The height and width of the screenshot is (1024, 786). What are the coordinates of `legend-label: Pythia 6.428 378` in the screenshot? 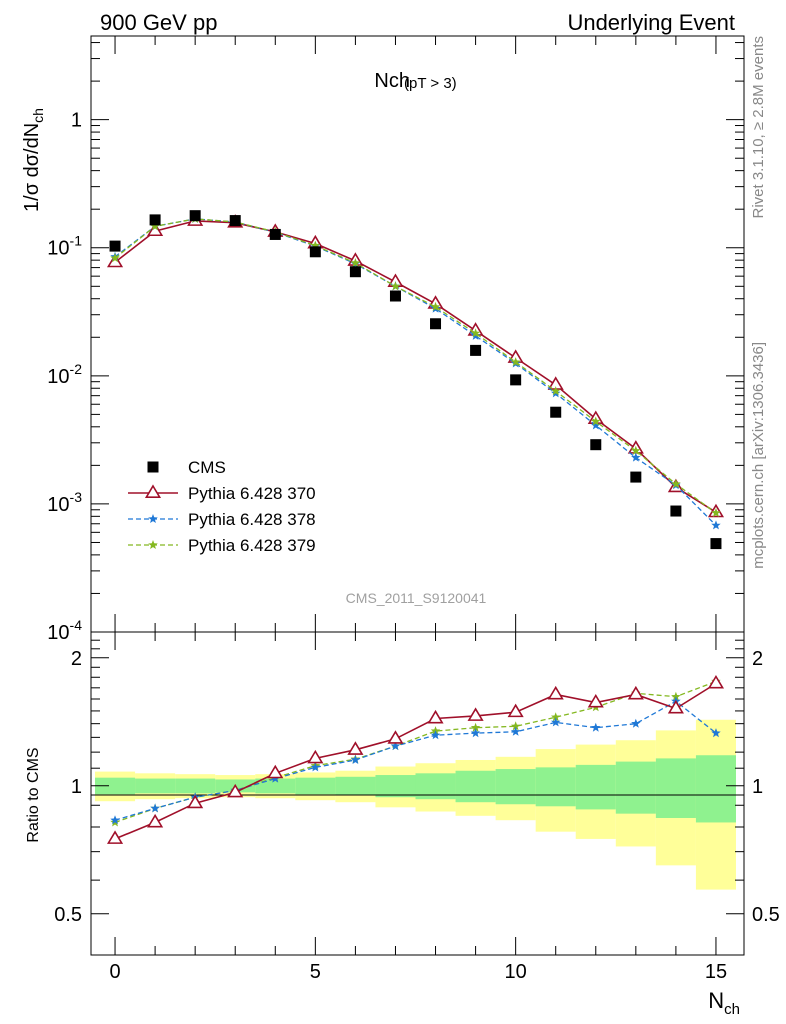 It's located at (252, 519).